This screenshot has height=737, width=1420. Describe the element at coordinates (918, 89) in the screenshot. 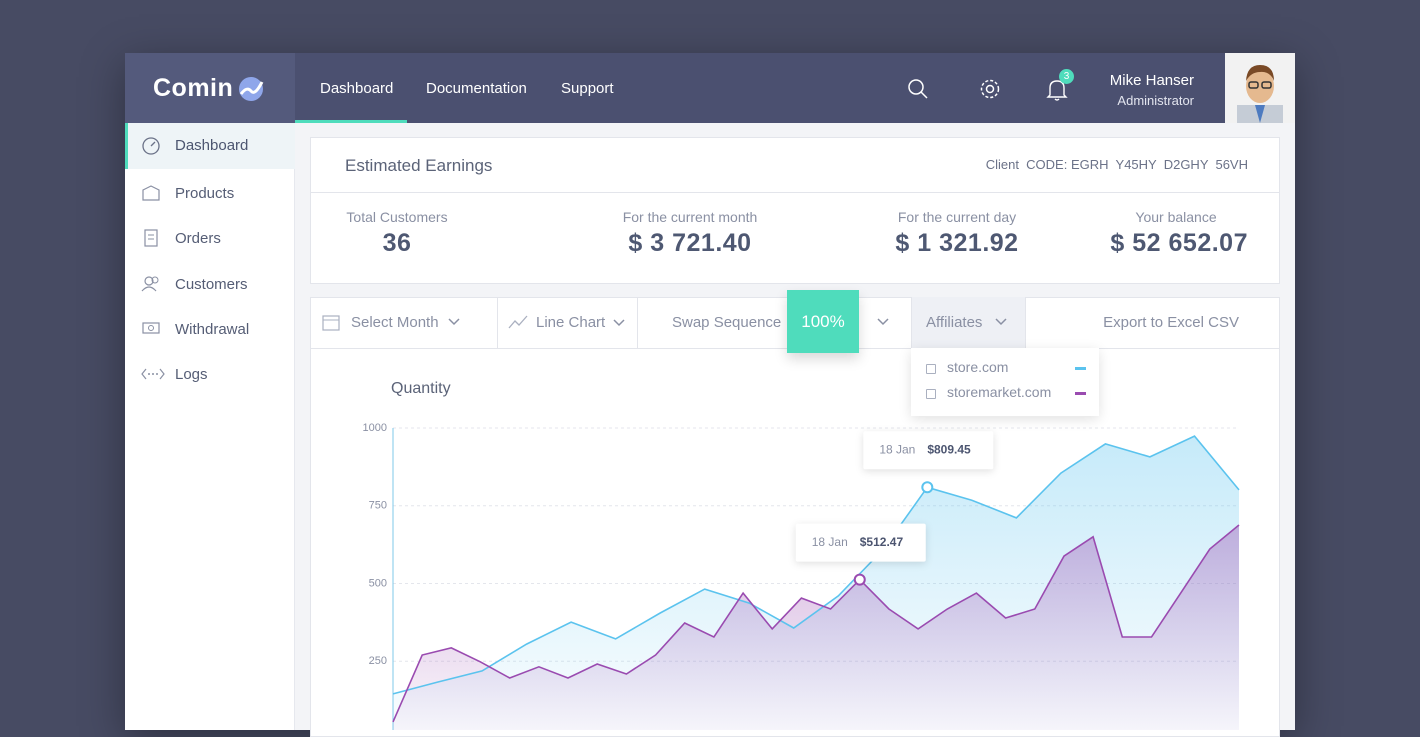

I see `search-icon` at that location.